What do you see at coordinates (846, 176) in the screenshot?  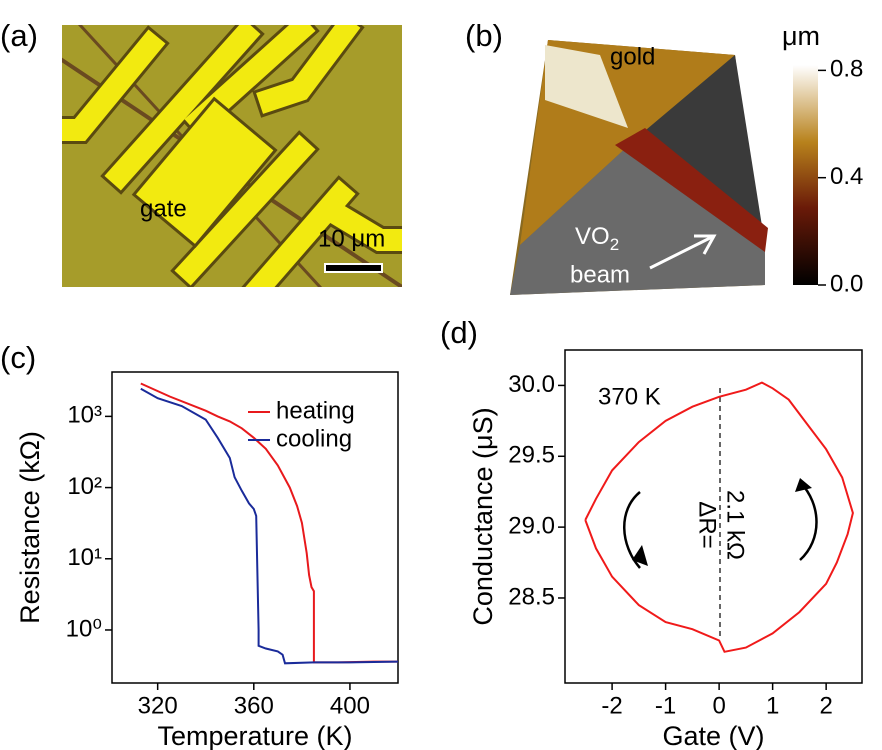 I see `colorbar-tick-label: 0.4` at bounding box center [846, 176].